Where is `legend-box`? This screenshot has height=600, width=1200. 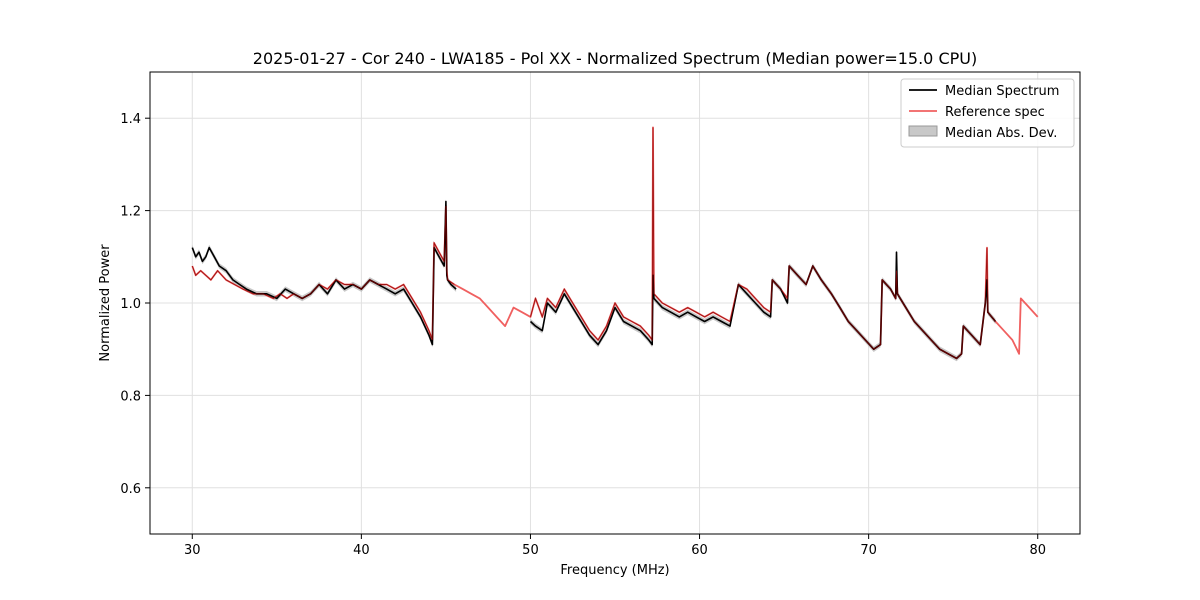
legend-box is located at coordinates (987, 113).